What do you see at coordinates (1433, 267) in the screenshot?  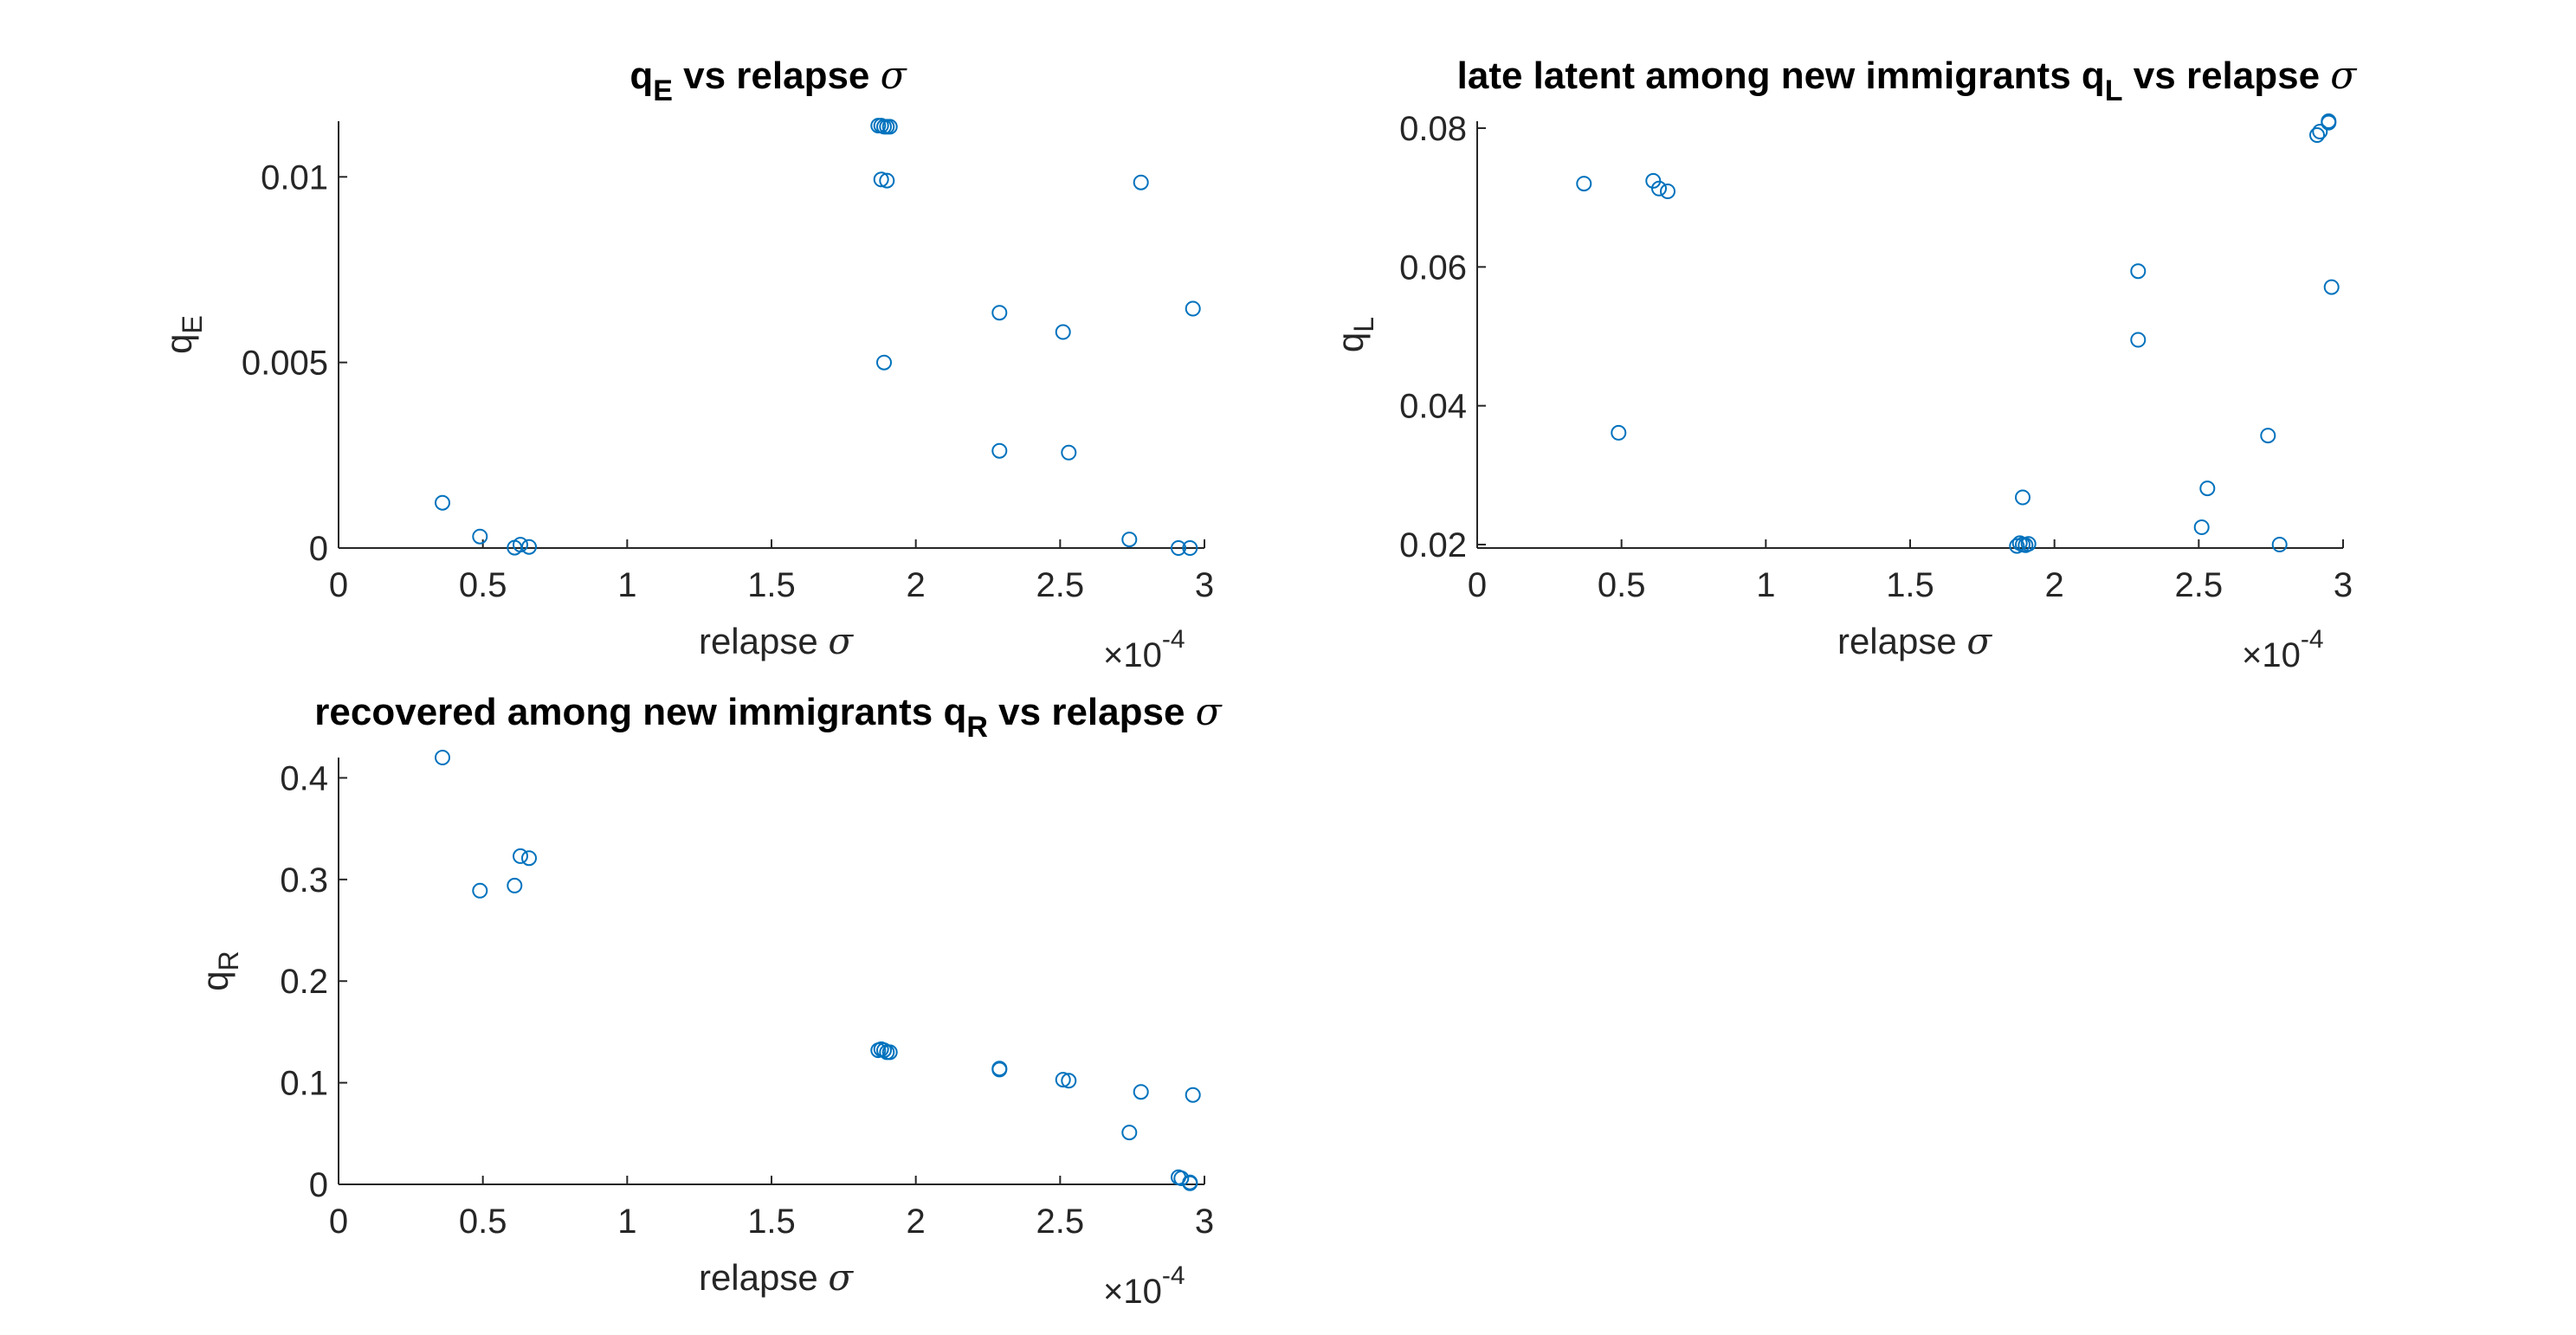 I see `y-tick-label: 0.06` at bounding box center [1433, 267].